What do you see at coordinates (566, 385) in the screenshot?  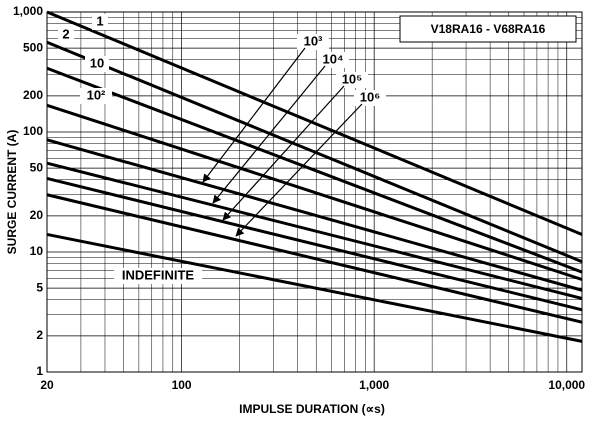 I see `x-tick-label: 10,000` at bounding box center [566, 385].